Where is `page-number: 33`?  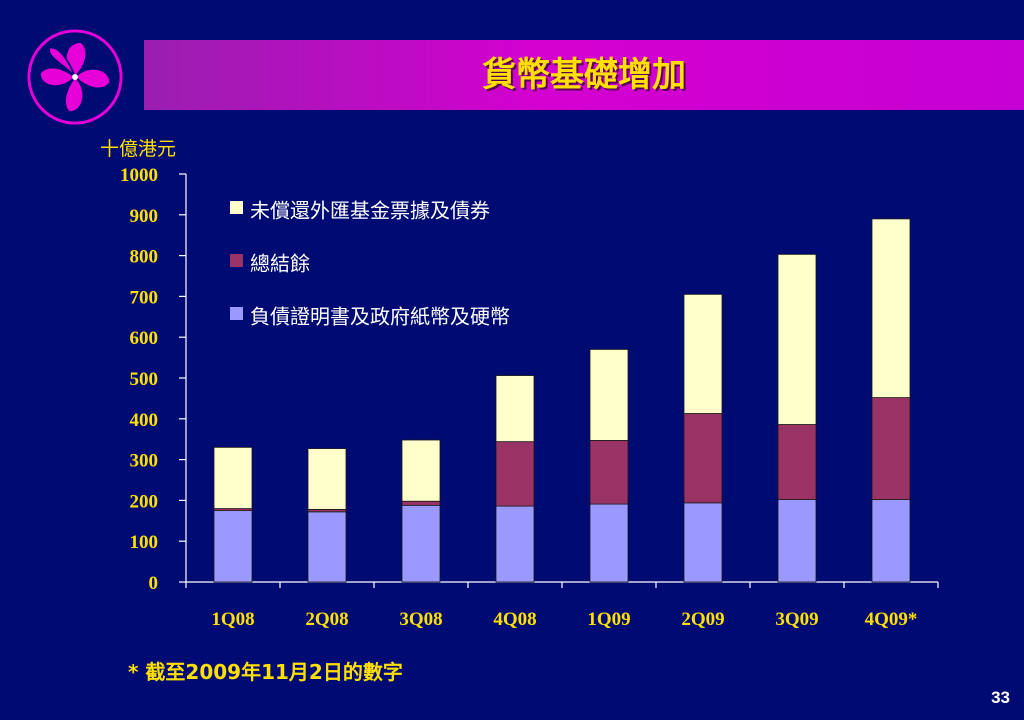
page-number: 33 is located at coordinates (1000, 697).